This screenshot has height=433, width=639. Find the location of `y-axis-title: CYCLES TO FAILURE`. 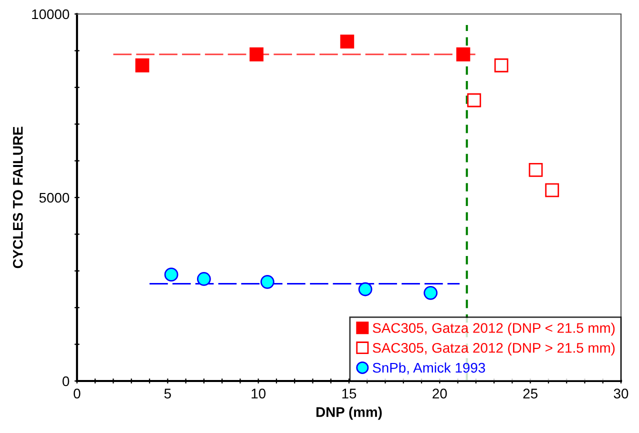

y-axis-title: CYCLES TO FAILURE is located at coordinates (17, 197).